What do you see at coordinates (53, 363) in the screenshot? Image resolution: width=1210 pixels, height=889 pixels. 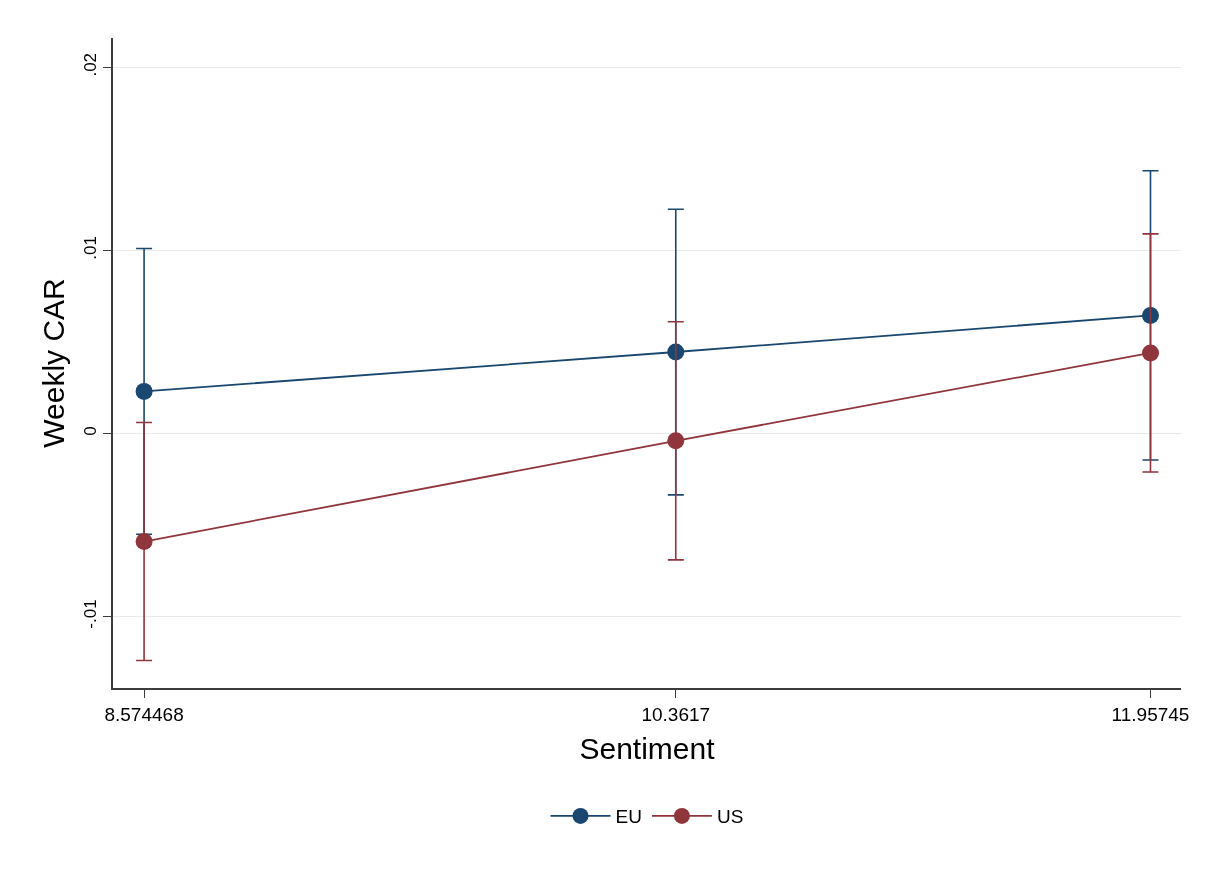 I see `y-axis-title: Weekly CAR` at bounding box center [53, 363].